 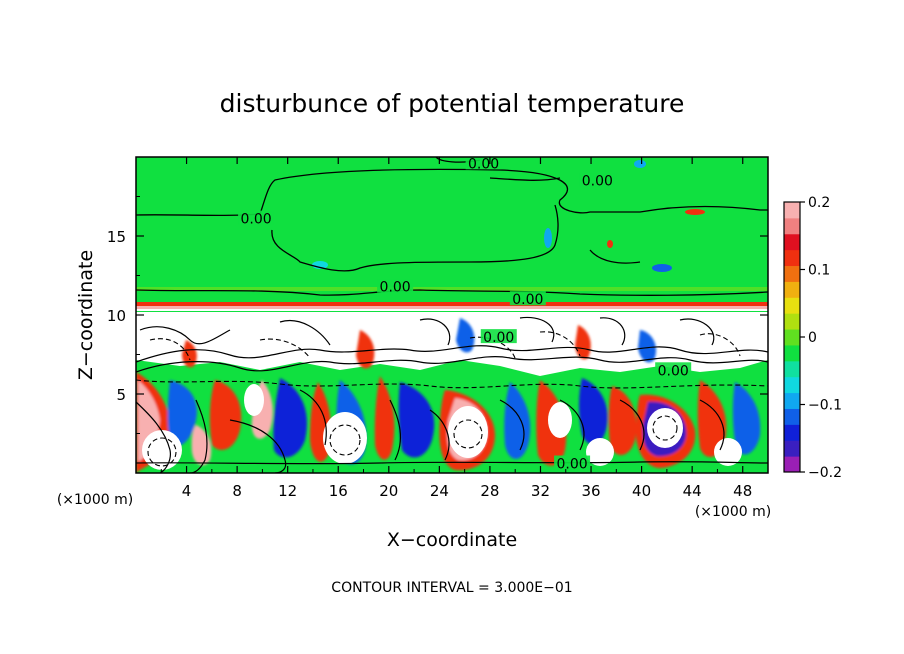 What do you see at coordinates (451, 588) in the screenshot?
I see `contour-interval-note: CONTOUR INTERVAL = 3.000E−01` at bounding box center [451, 588].